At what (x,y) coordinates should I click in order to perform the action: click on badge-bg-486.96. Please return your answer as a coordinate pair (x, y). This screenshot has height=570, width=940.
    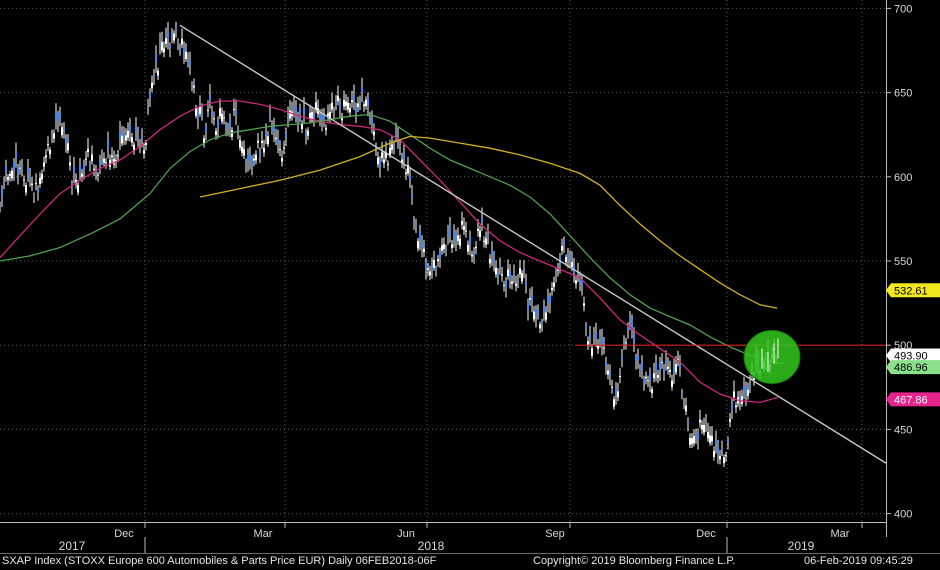
    Looking at the image, I should click on (913, 367).